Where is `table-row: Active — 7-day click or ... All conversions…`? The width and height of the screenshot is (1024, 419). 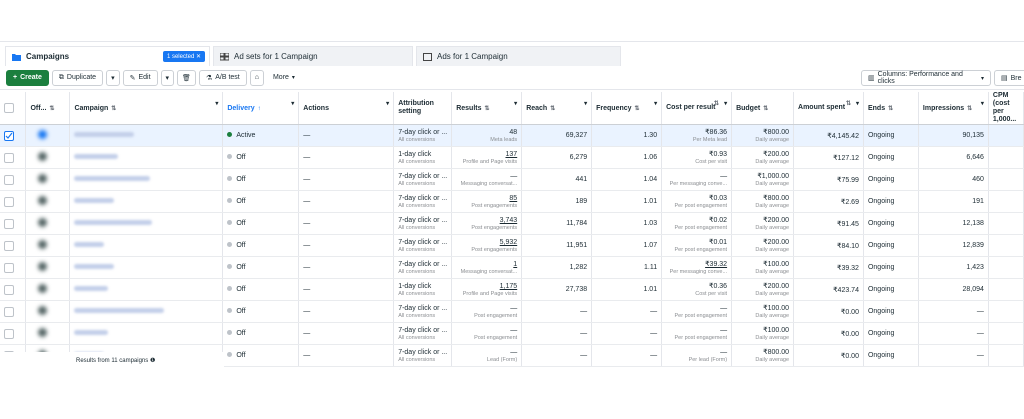
table-row: Active — 7-day click or ... All conversions… is located at coordinates (512, 135).